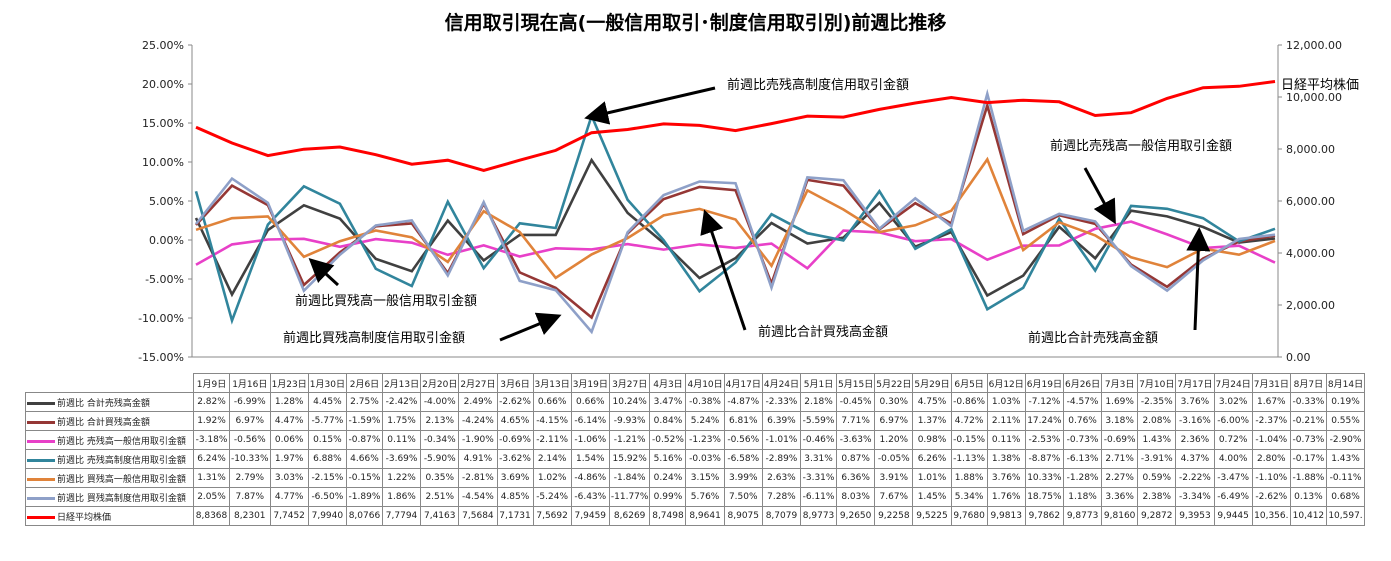 This screenshot has height=561, width=1391. What do you see at coordinates (440, 516) in the screenshot?
I see `table-value-cell: 7,4163` at bounding box center [440, 516].